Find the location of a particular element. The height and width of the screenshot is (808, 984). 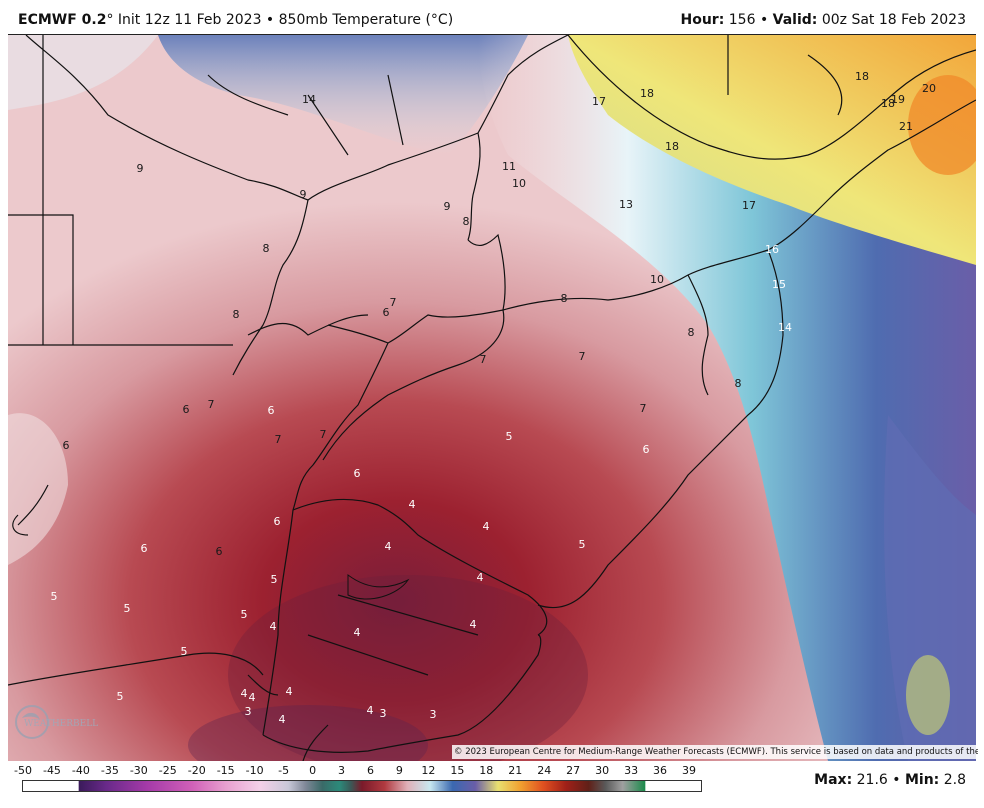

scale-tick-label: -25 is located at coordinates (167, 770).